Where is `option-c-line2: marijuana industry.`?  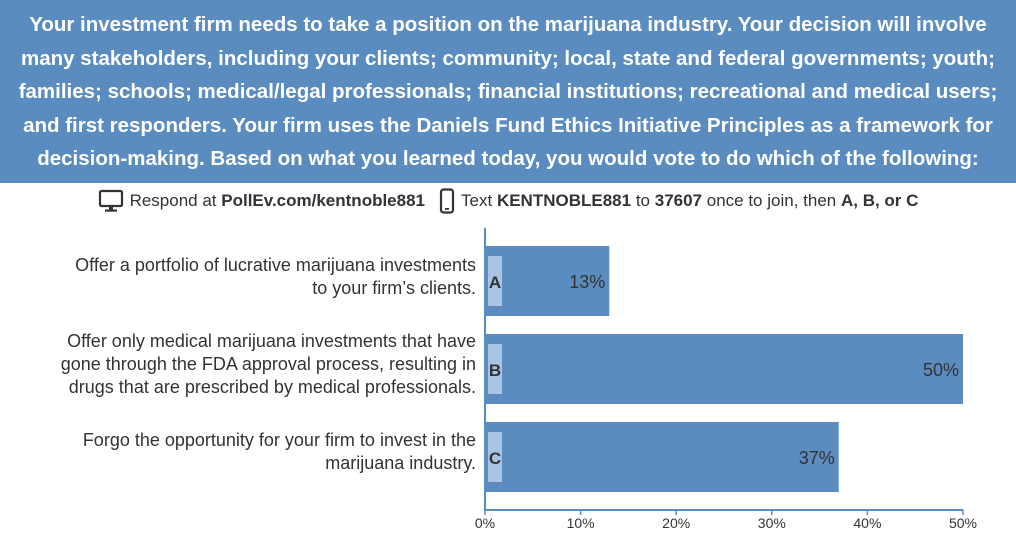 option-c-line2: marijuana industry. is located at coordinates (400, 463).